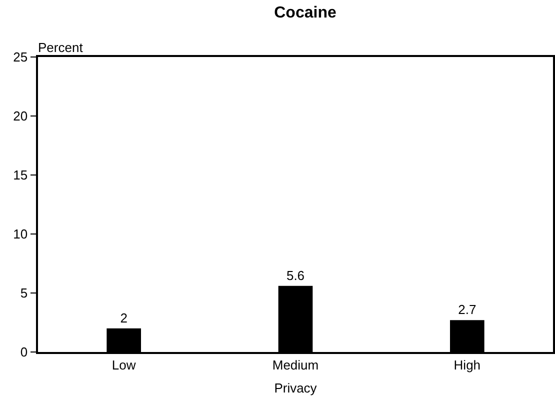  What do you see at coordinates (467, 310) in the screenshot?
I see `data-label: 2.7` at bounding box center [467, 310].